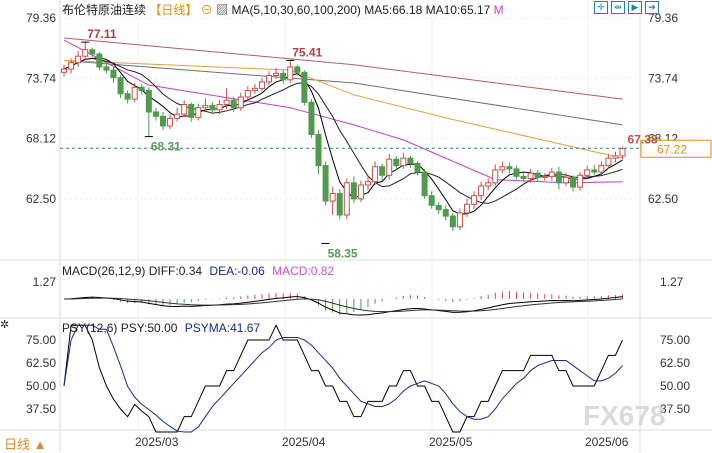  Describe the element at coordinates (643, 140) in the screenshot. I see `last-high-annotation: 67.38` at that location.